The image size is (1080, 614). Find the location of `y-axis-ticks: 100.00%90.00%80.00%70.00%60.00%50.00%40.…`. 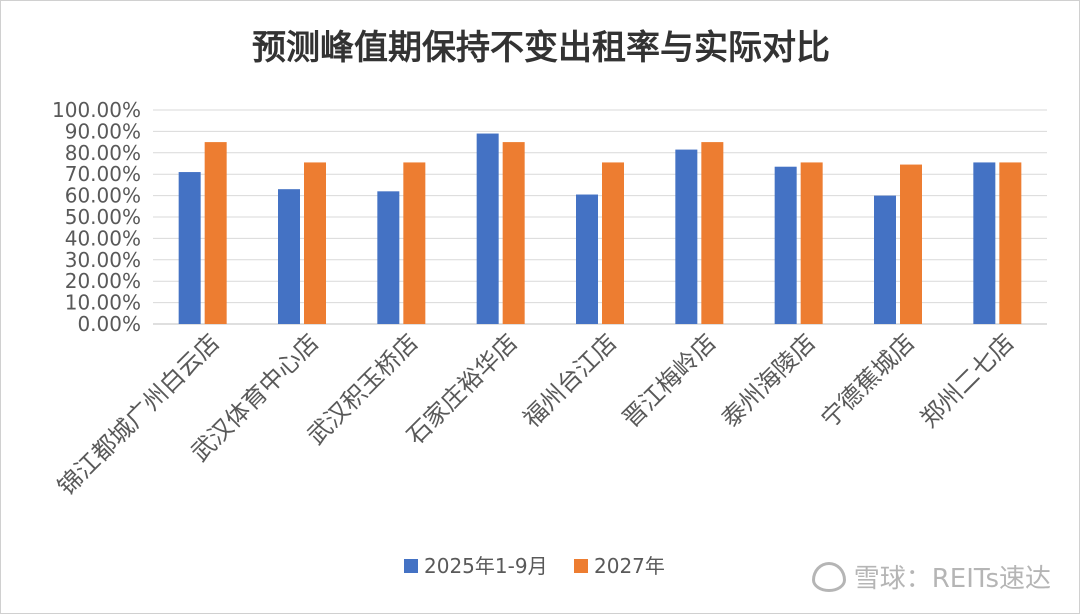

y-axis-ticks: 100.00%90.00%80.00%70.00%60.00%50.00%40.… is located at coordinates (96, 217).